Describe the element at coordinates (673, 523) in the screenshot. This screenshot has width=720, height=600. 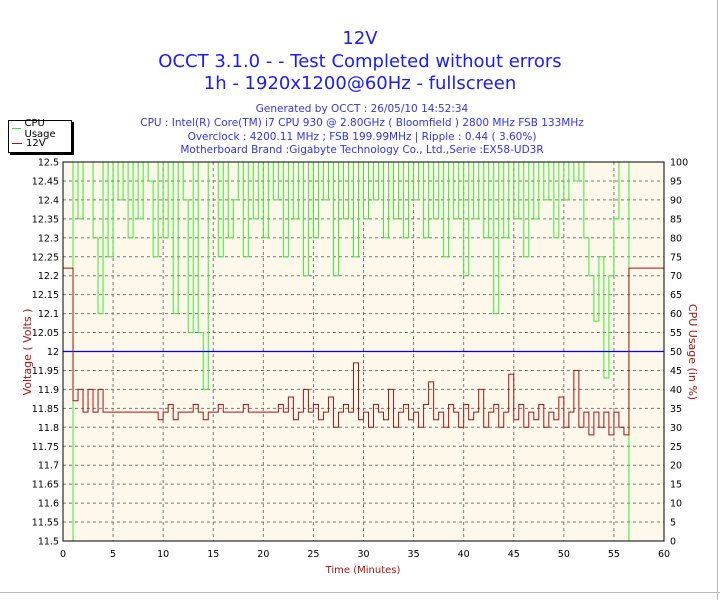
I see `y2-tick-label: 5` at that location.